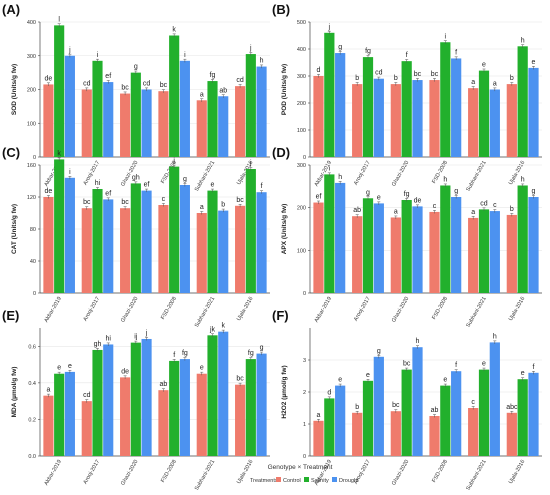 The height and width of the screenshot is (495, 550). What do you see at coordinates (59, 19) in the screenshot?
I see `significance-letter: l` at bounding box center [59, 19].